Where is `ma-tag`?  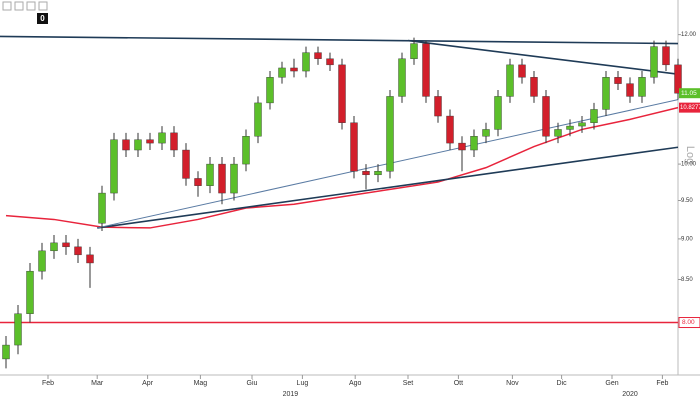
ma-tag is located at coordinates (689, 107).